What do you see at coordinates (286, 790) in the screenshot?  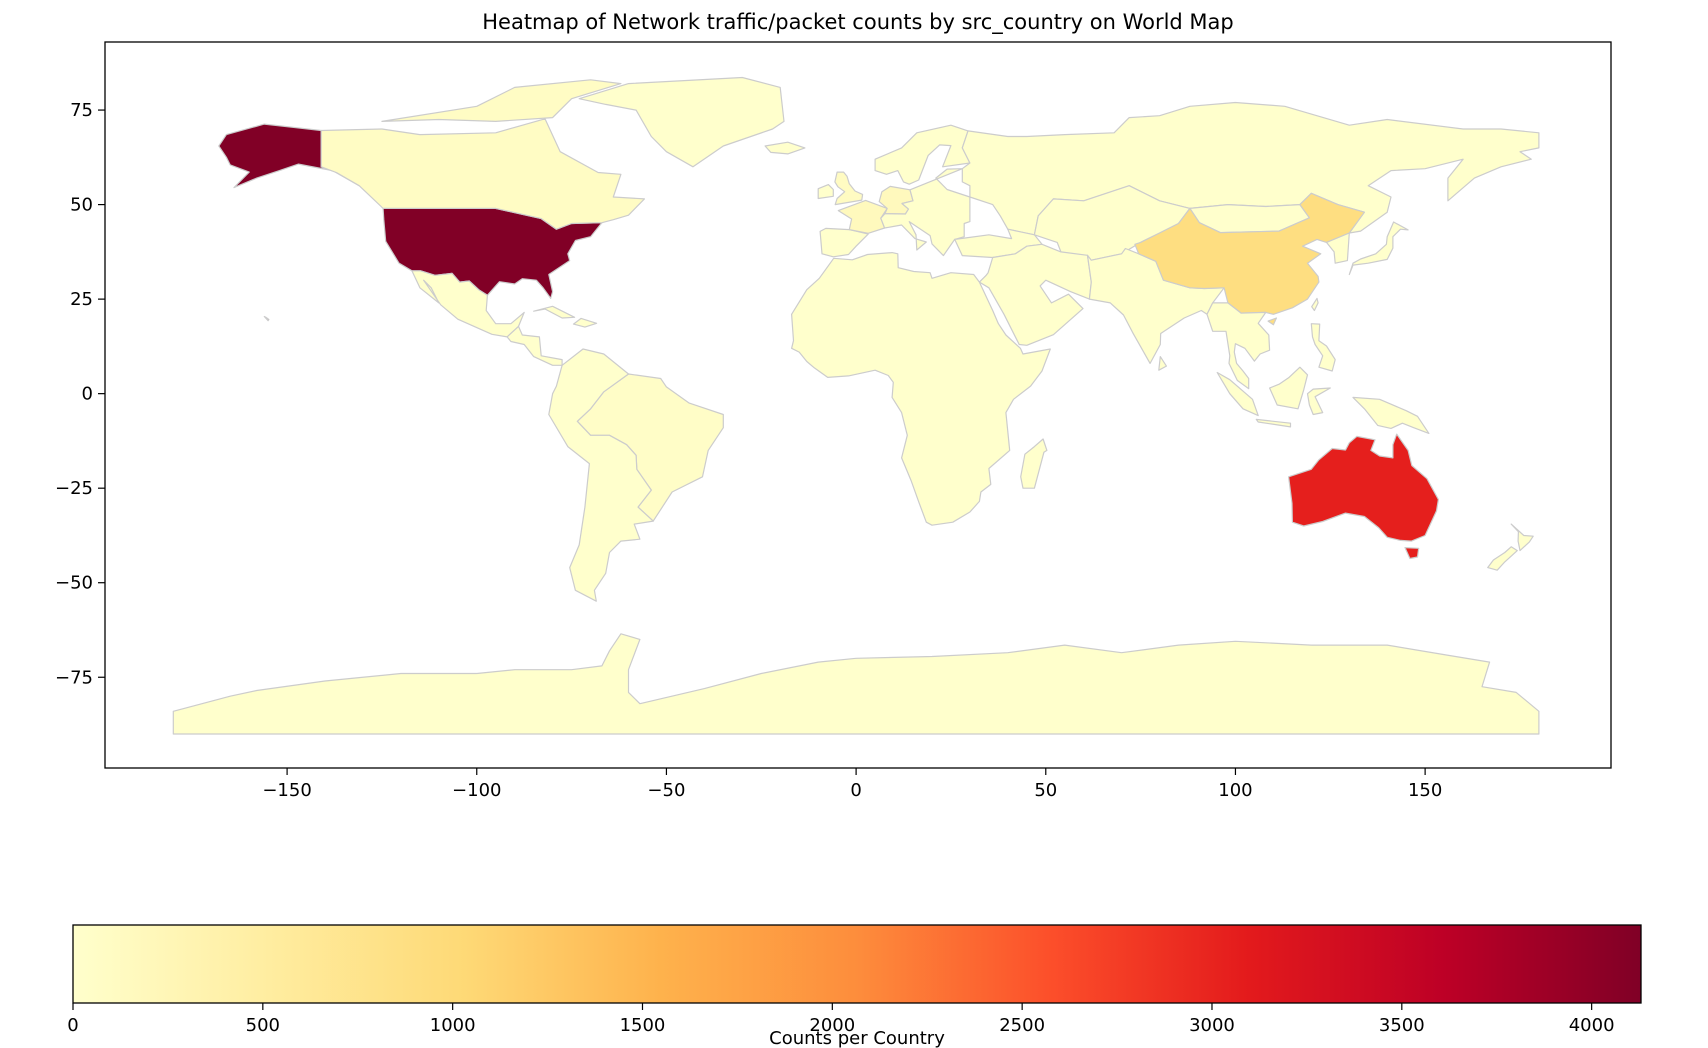 I see `x-tick-label: −150` at bounding box center [286, 790].